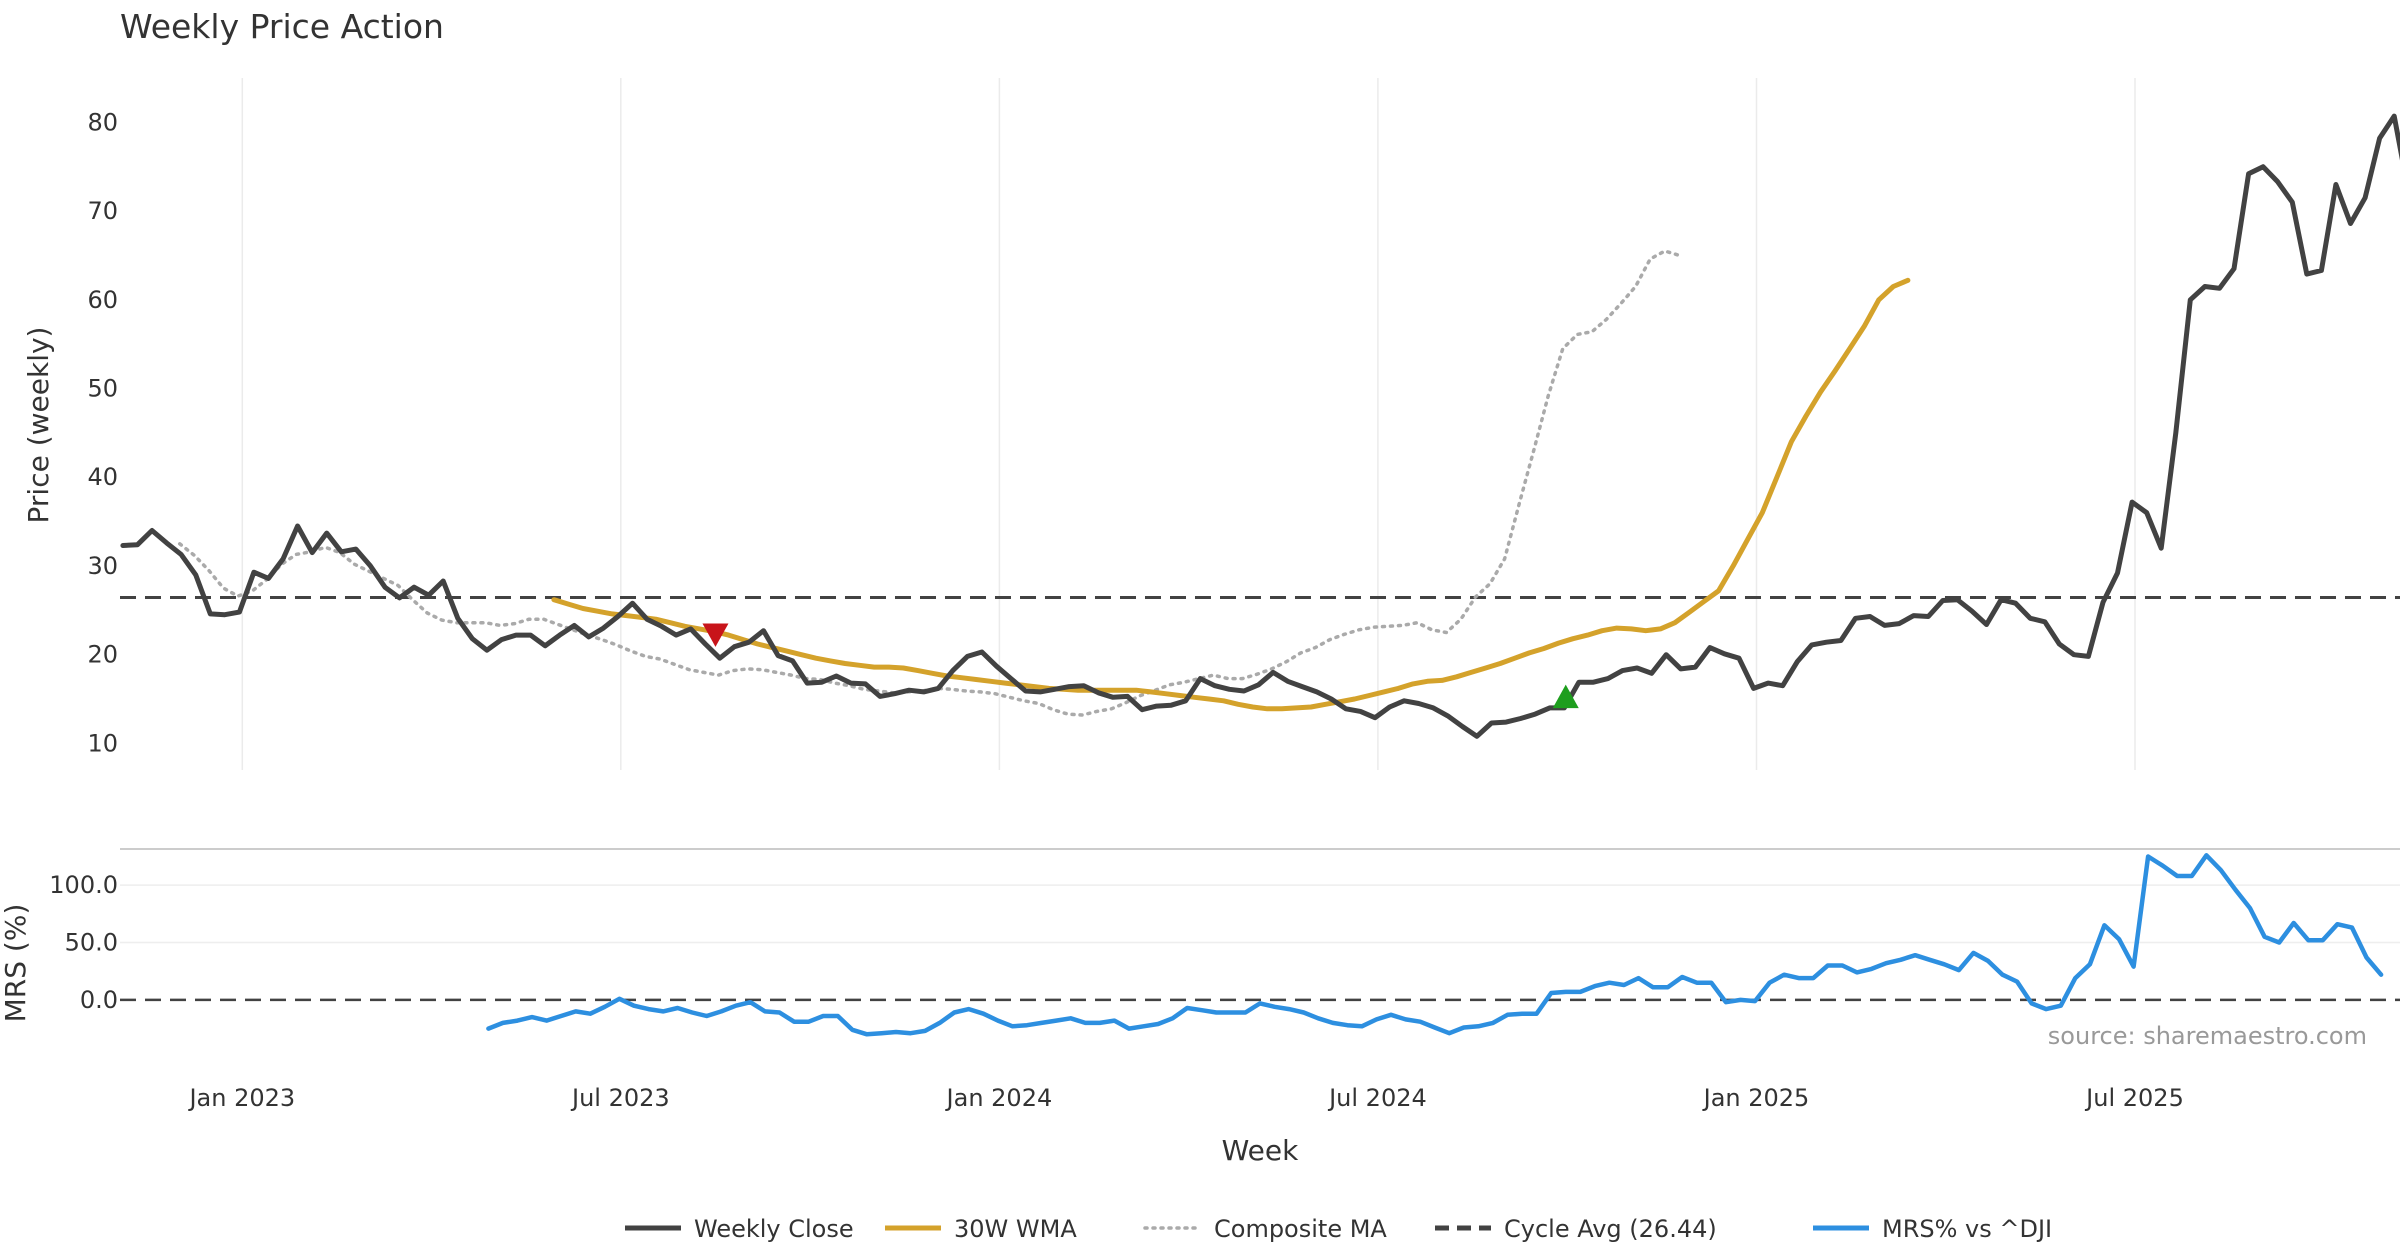  Describe the element at coordinates (102, 211) in the screenshot. I see `price-y-tick-label: 70` at that location.